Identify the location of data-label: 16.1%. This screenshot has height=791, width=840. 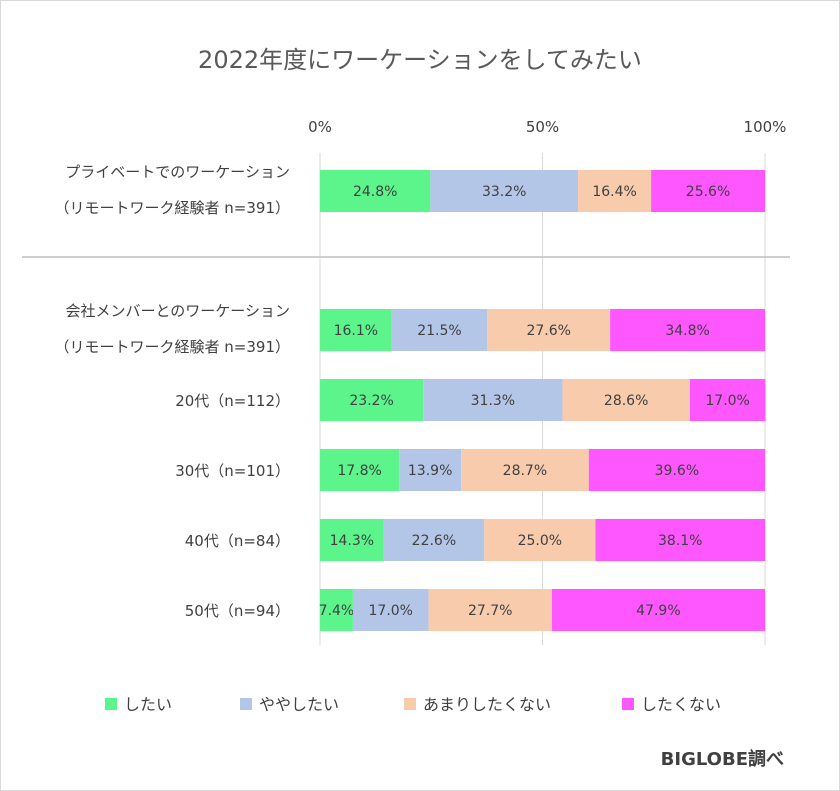
(356, 331).